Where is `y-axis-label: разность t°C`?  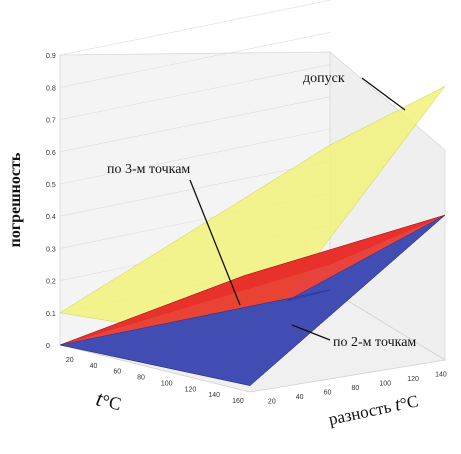
y-axis-label: разность t°C is located at coordinates (374, 410).